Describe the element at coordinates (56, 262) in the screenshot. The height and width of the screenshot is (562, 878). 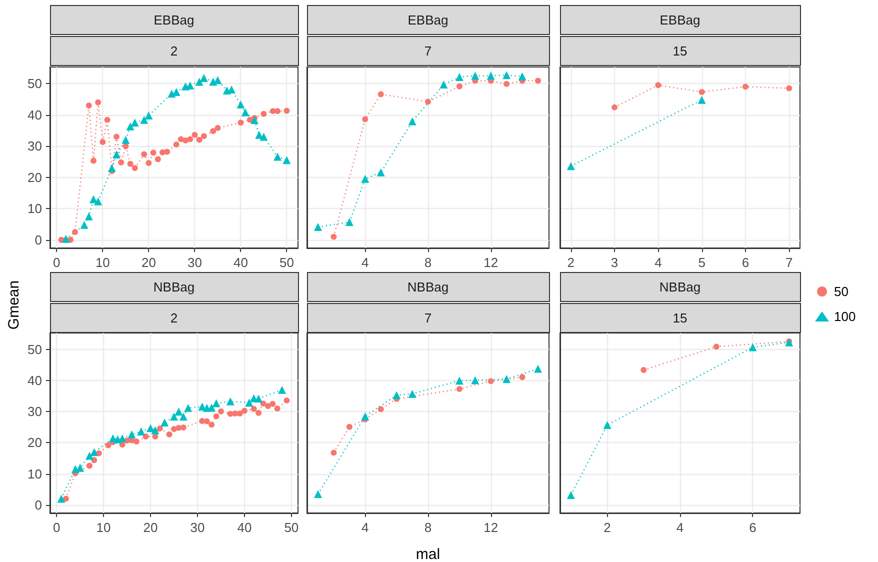
I see `x-tick-label: 0` at that location.